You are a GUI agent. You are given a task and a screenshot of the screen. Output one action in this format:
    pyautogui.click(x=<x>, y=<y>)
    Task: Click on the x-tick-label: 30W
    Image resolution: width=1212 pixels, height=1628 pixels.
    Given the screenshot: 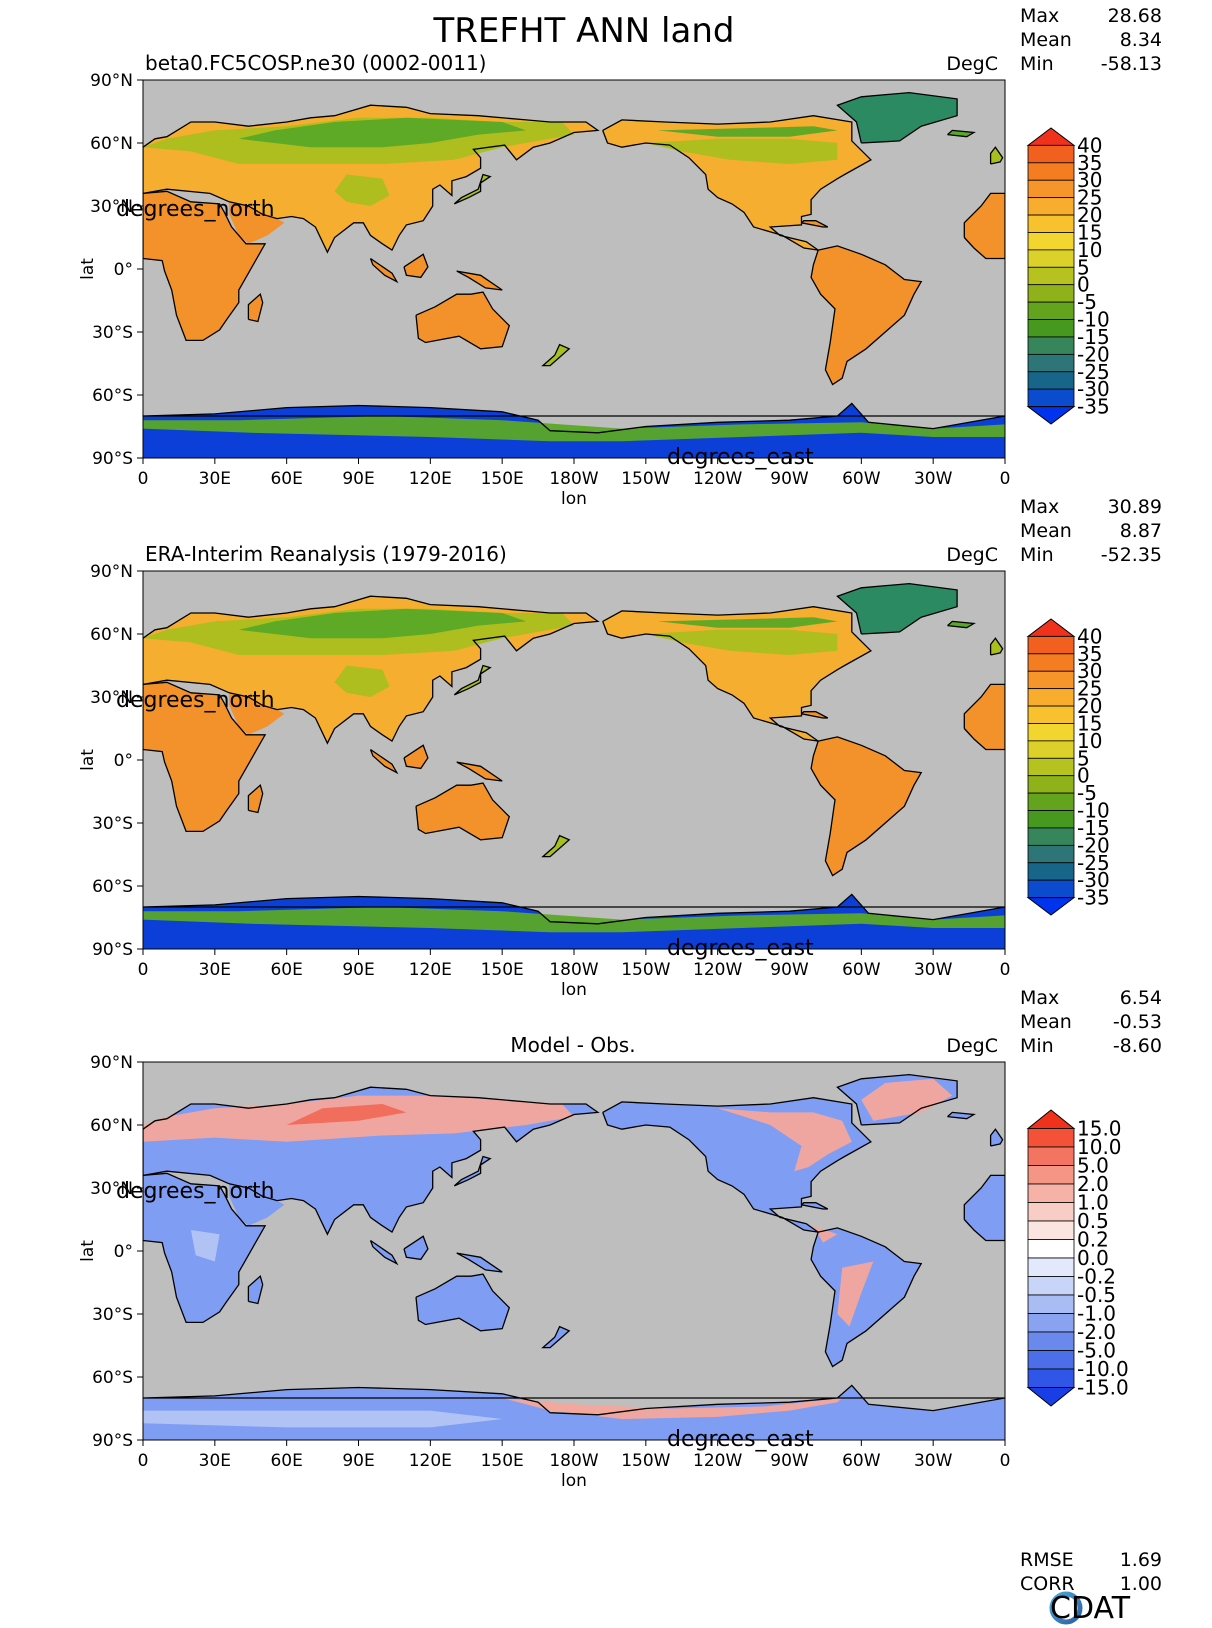 What is the action you would take?
    pyautogui.click(x=933, y=479)
    